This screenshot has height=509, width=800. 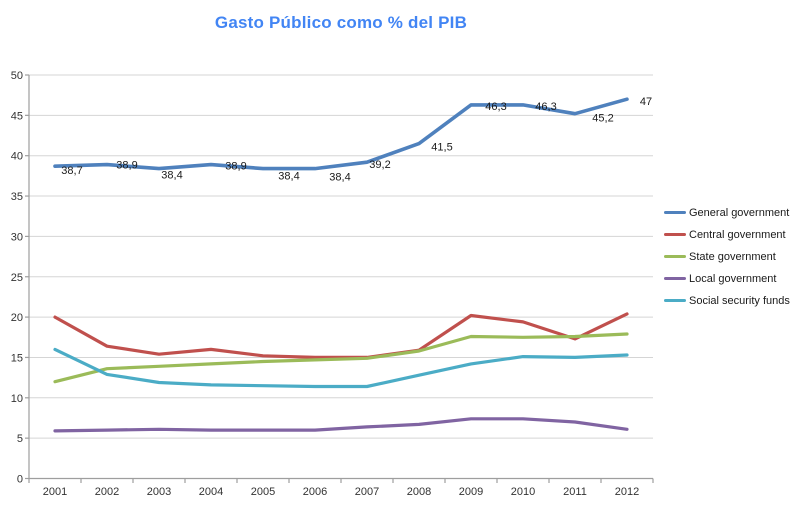 What do you see at coordinates (341, 368) in the screenshot?
I see `series-line-social-security-funds` at bounding box center [341, 368].